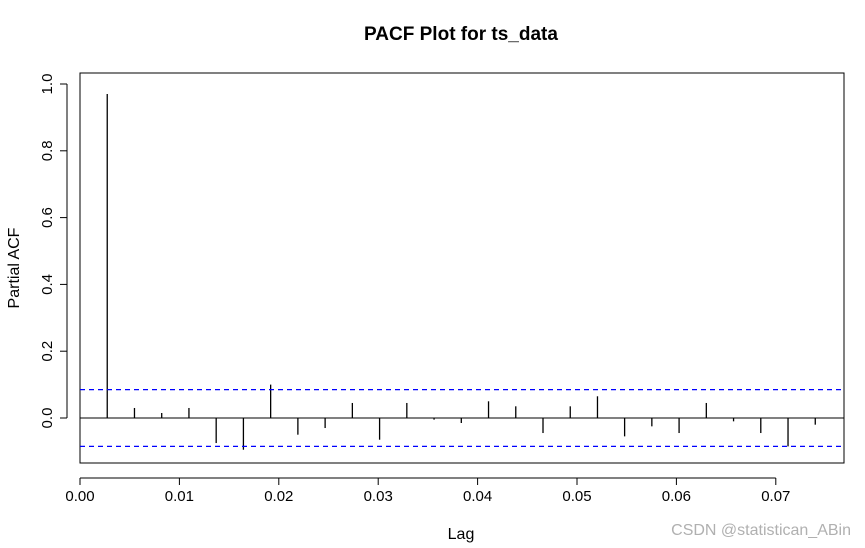 This screenshot has width=865, height=548. What do you see at coordinates (179, 496) in the screenshot?
I see `x-tick-label: 0.01` at bounding box center [179, 496].